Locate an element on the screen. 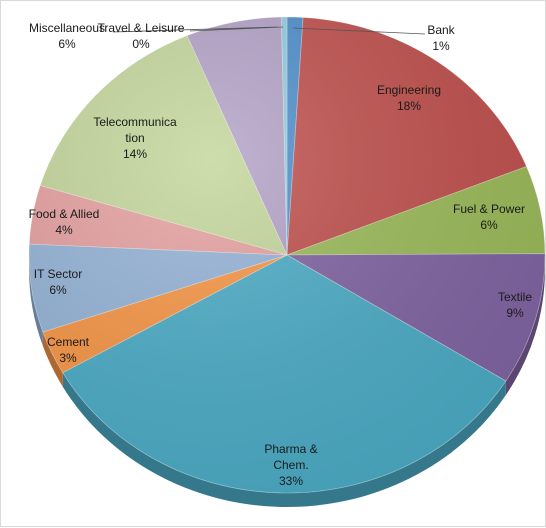 The width and height of the screenshot is (546, 528). slice-label-it-sector: IT Sector 6% is located at coordinates (58, 282).